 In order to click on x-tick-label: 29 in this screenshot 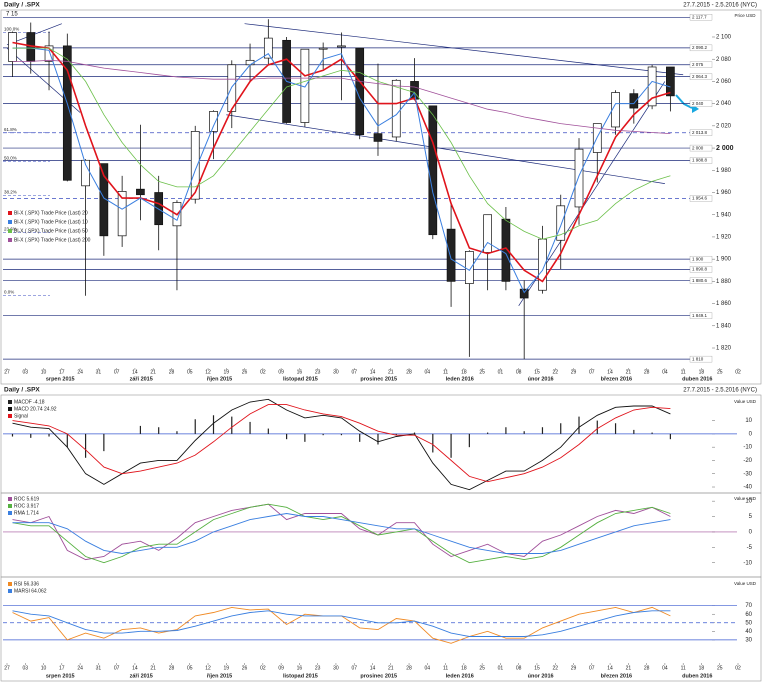, I will do `click(574, 668)`.